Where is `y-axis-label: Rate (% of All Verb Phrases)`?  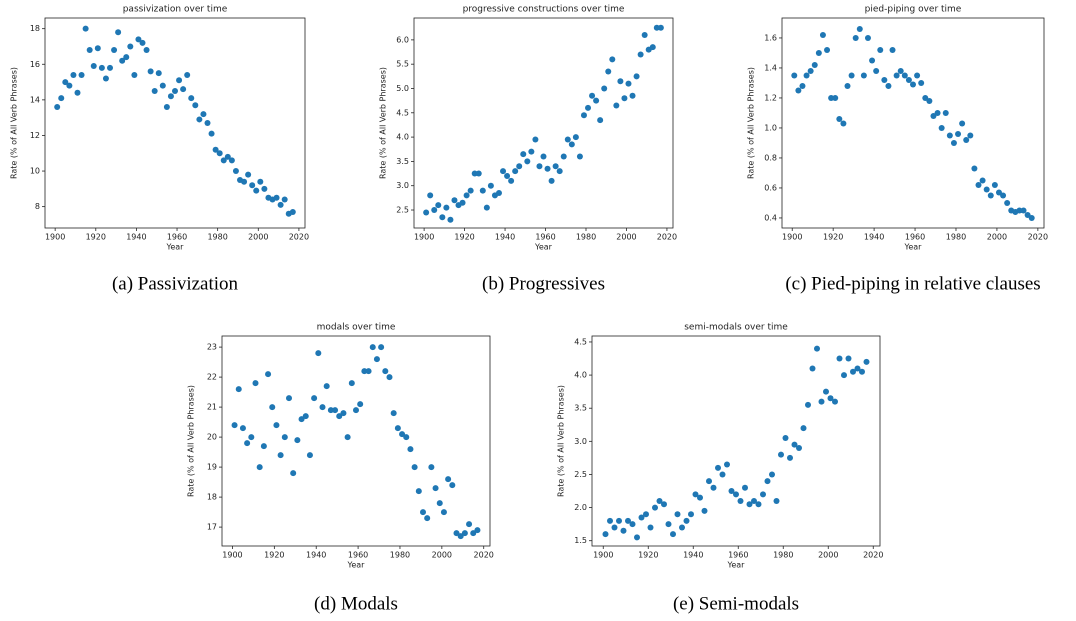
y-axis-label: Rate (% of All Verb Phrases) is located at coordinates (561, 441).